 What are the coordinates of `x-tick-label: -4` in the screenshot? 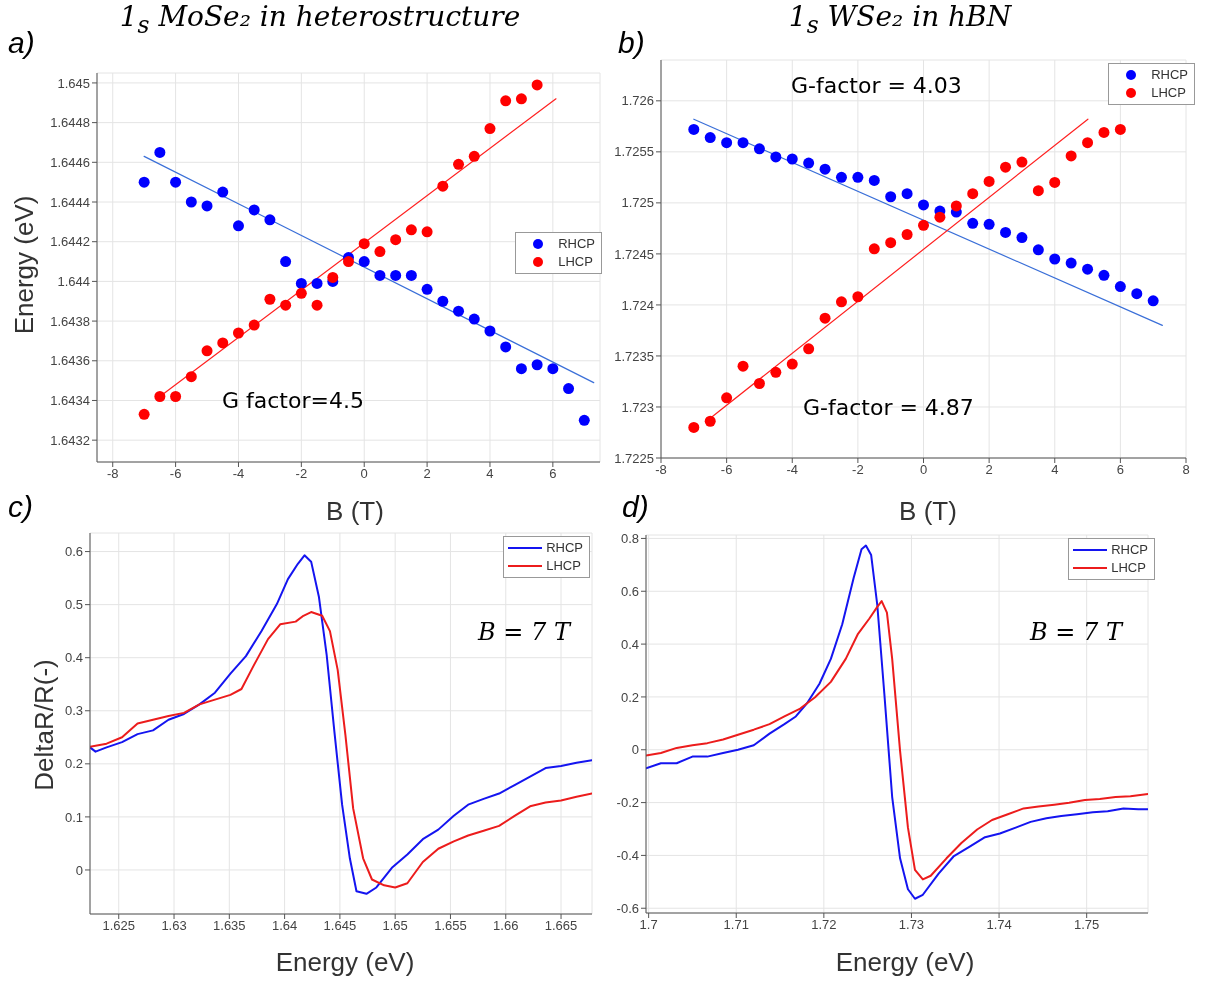 It's located at (792, 470).